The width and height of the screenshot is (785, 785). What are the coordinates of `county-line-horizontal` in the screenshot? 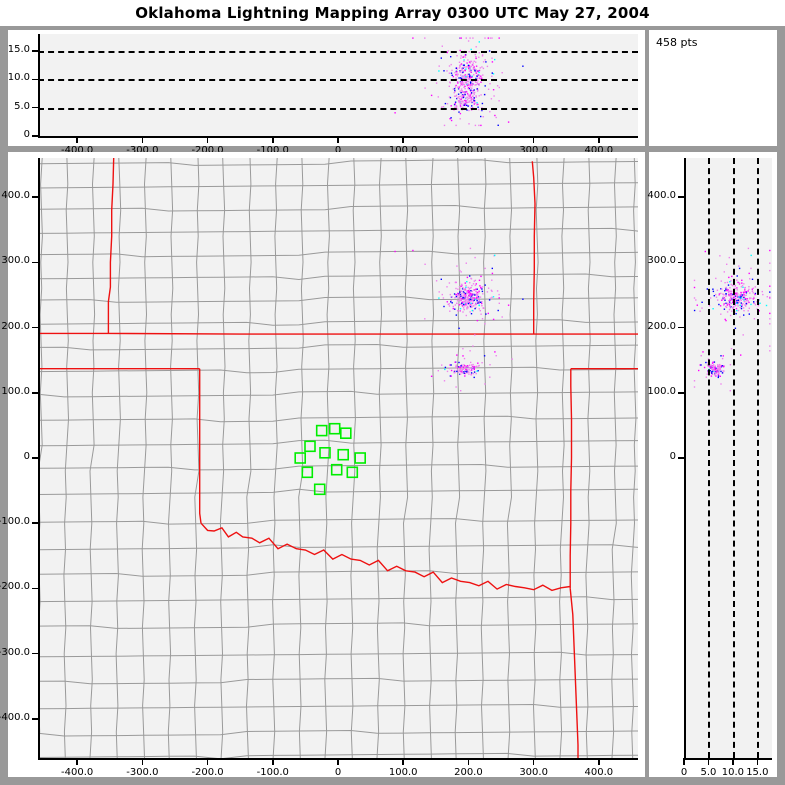 It's located at (338, 277).